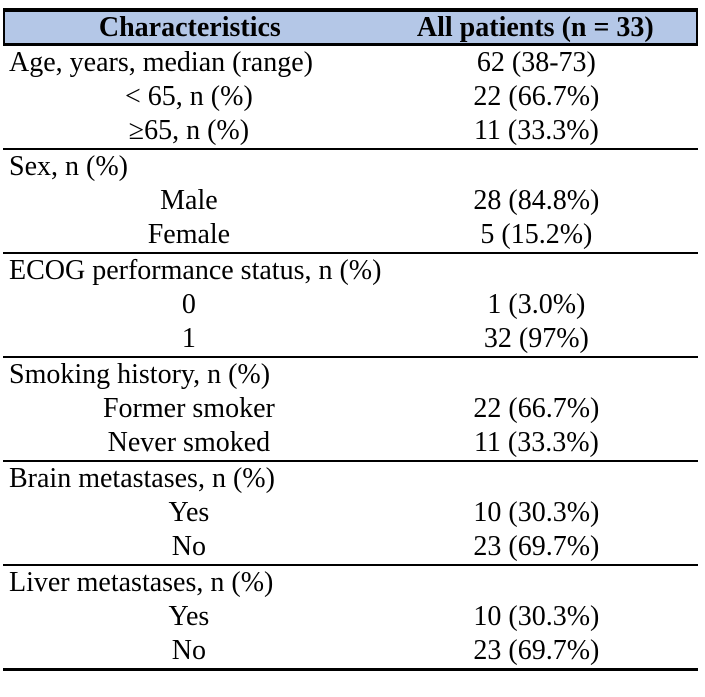  I want to click on row-label: 1, so click(188, 338).